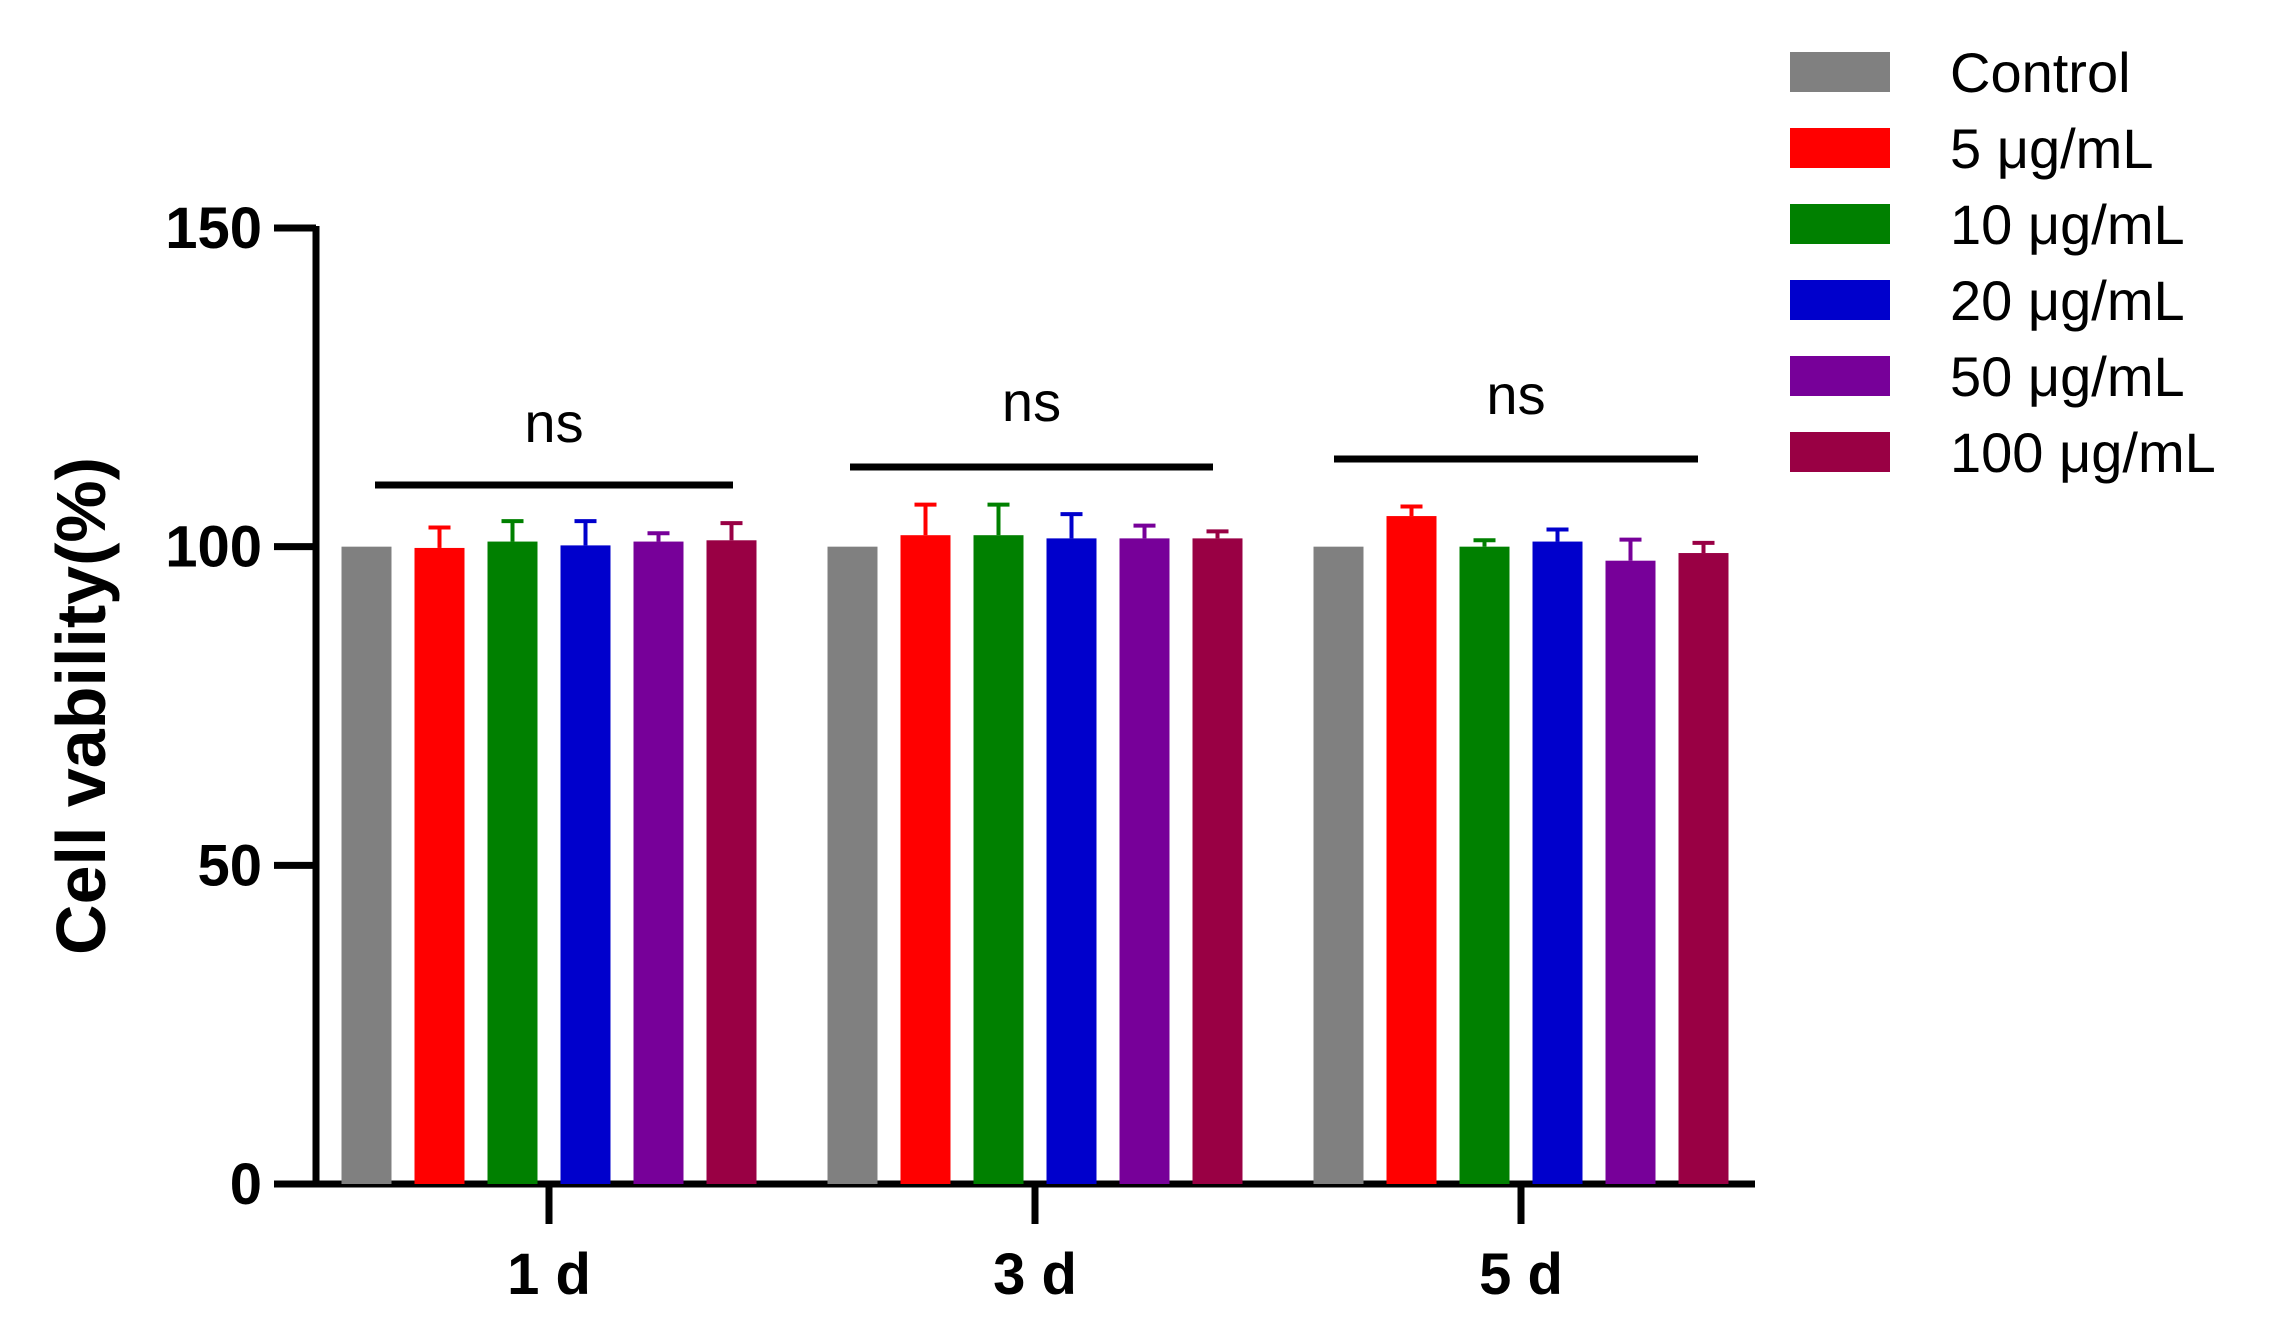 Image resolution: width=2280 pixels, height=1342 pixels. Describe the element at coordinates (2067, 300) in the screenshot. I see `legend-label-20-g-ml: 20 μg/mL` at that location.